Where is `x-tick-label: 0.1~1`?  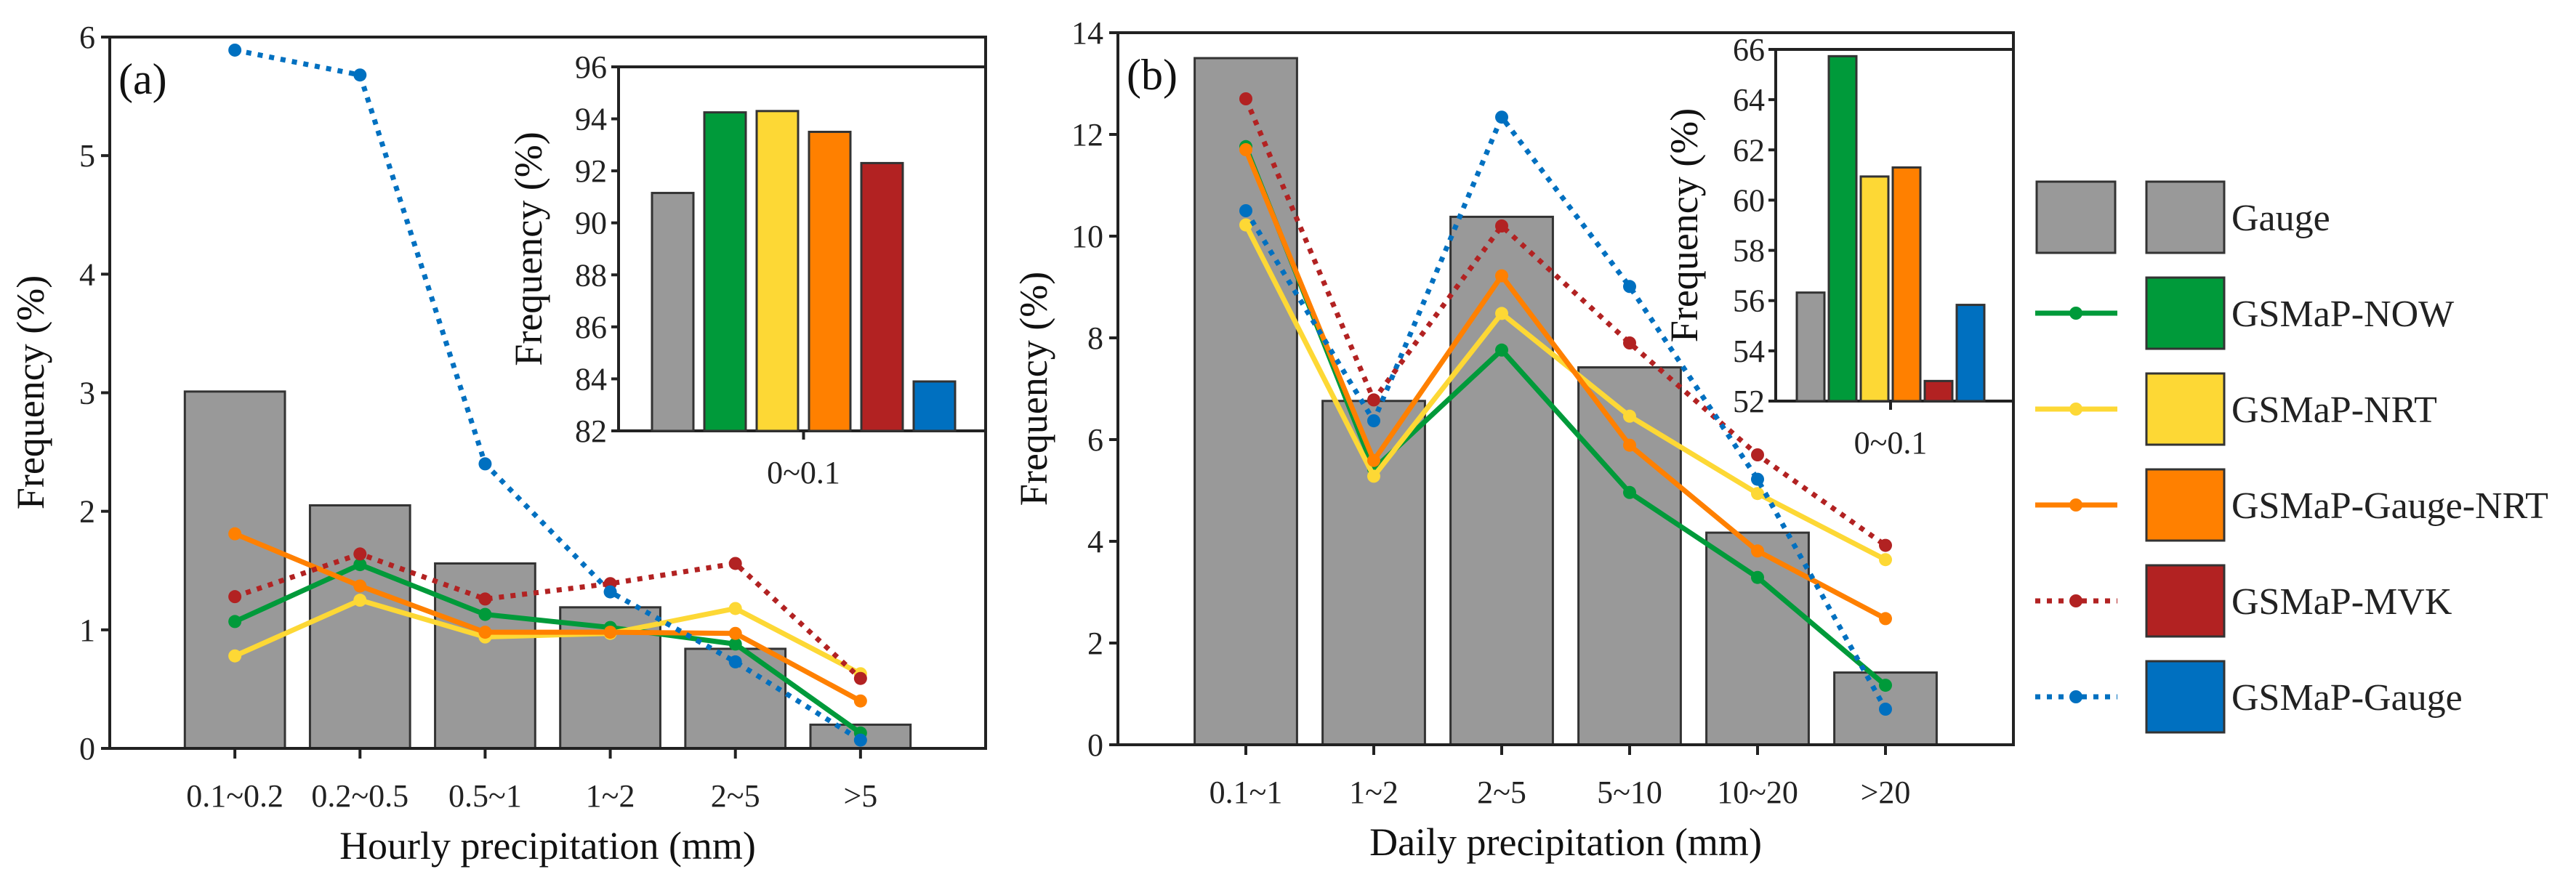
x-tick-label: 0.1~1 is located at coordinates (1246, 792).